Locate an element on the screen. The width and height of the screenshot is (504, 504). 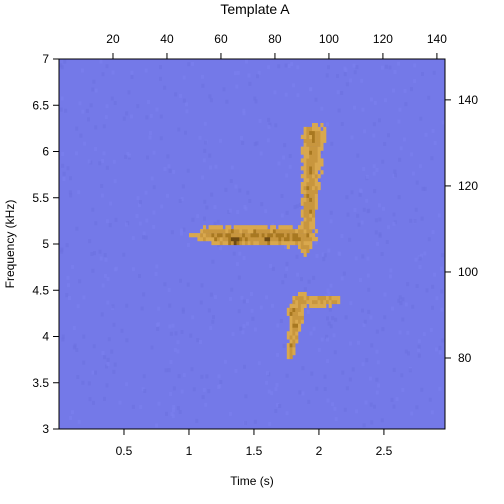
right-tick-label: 80 is located at coordinates (465, 358).